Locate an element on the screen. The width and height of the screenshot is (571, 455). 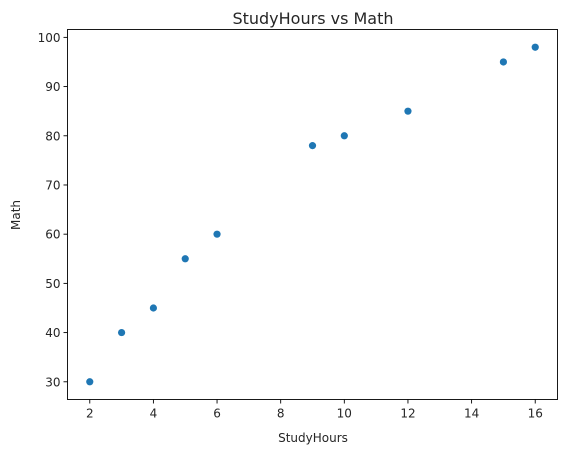
y-tick-label: 60 is located at coordinates (52, 235).